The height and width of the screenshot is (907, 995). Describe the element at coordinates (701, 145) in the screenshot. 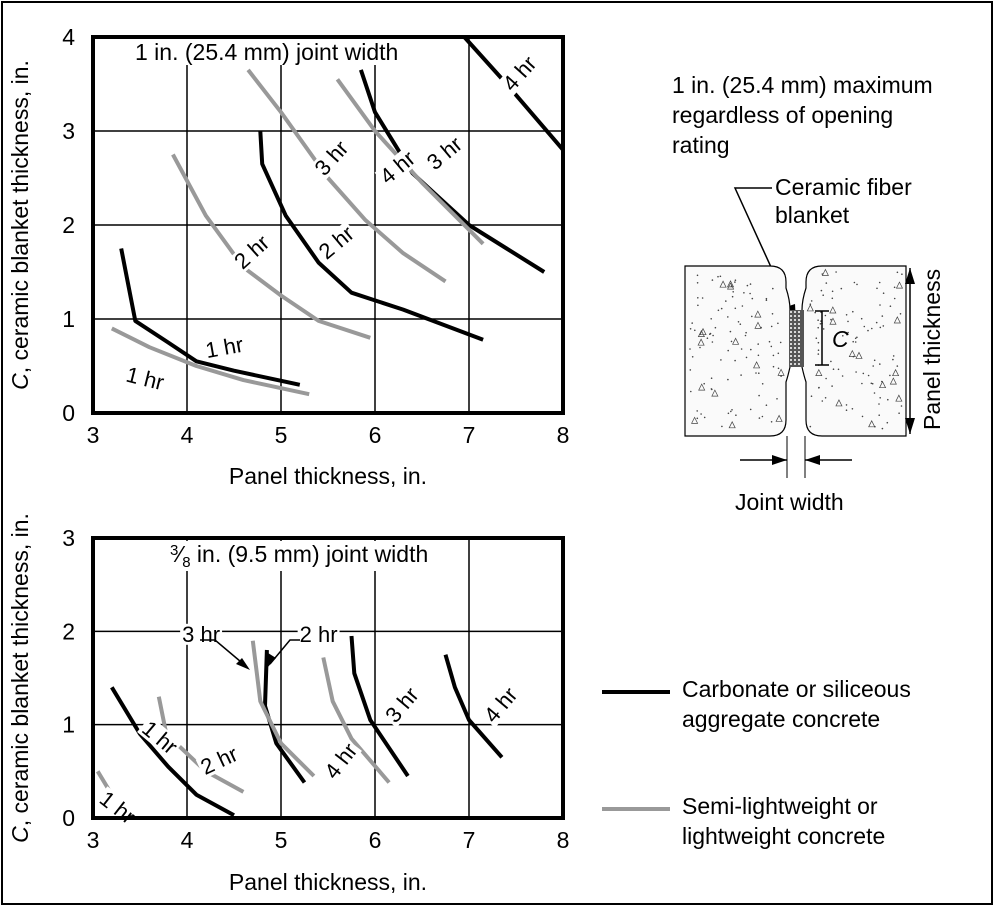

I see `detail-note-line-3: rating` at that location.